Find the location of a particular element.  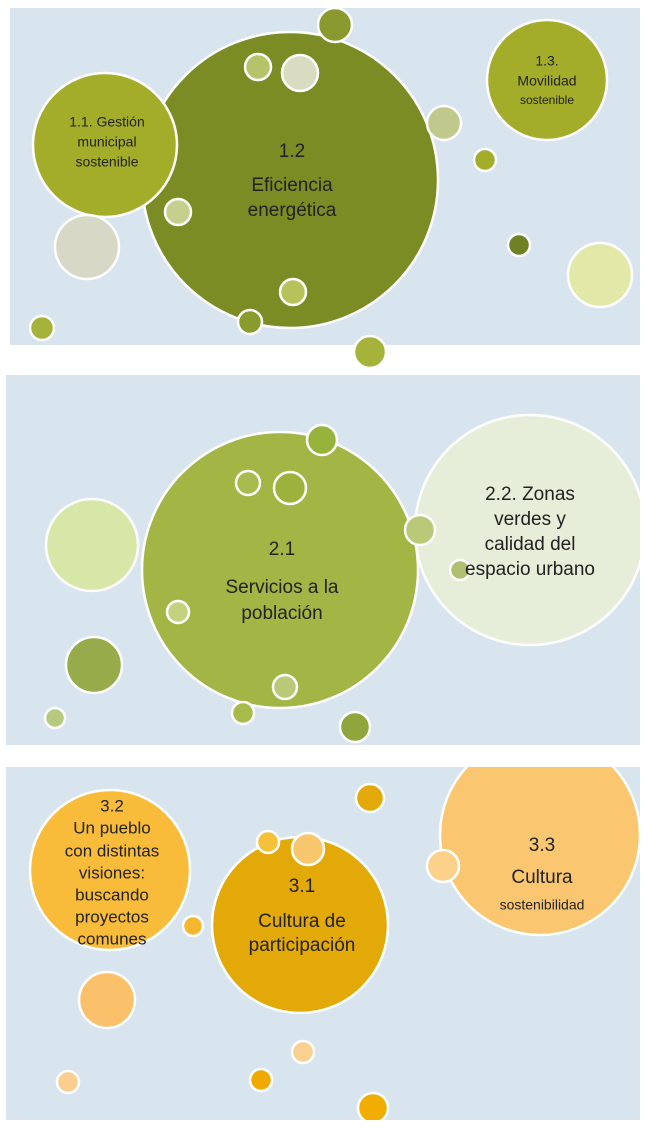

bubble-label: proyectos is located at coordinates (112, 916).